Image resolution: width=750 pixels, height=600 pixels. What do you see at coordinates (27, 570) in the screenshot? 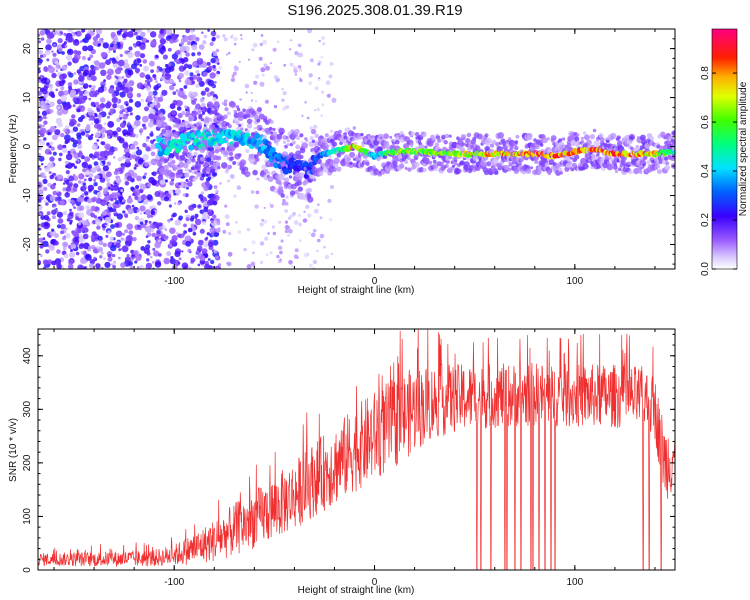
I see `snr-ytick-label: 0` at bounding box center [27, 570].